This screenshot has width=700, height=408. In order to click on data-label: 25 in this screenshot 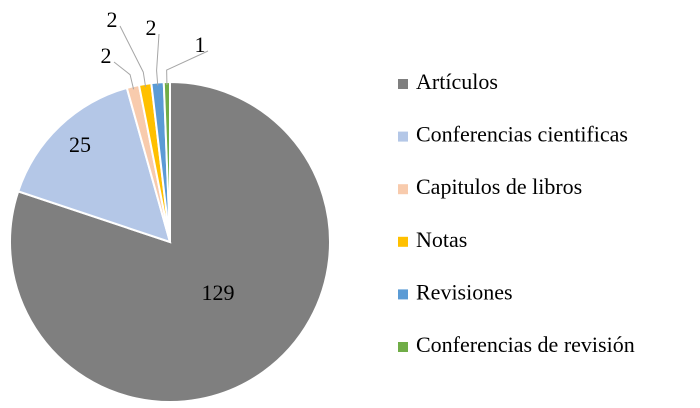, I will do `click(80, 144)`.